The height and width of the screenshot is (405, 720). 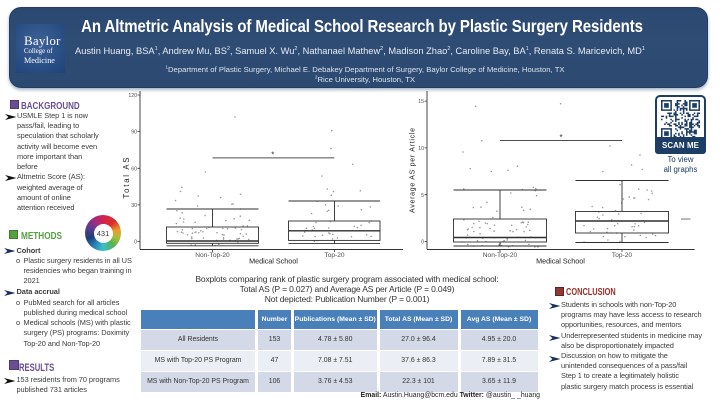 What do you see at coordinates (134, 206) in the screenshot?
I see `svg-text: 30` at bounding box center [134, 206].